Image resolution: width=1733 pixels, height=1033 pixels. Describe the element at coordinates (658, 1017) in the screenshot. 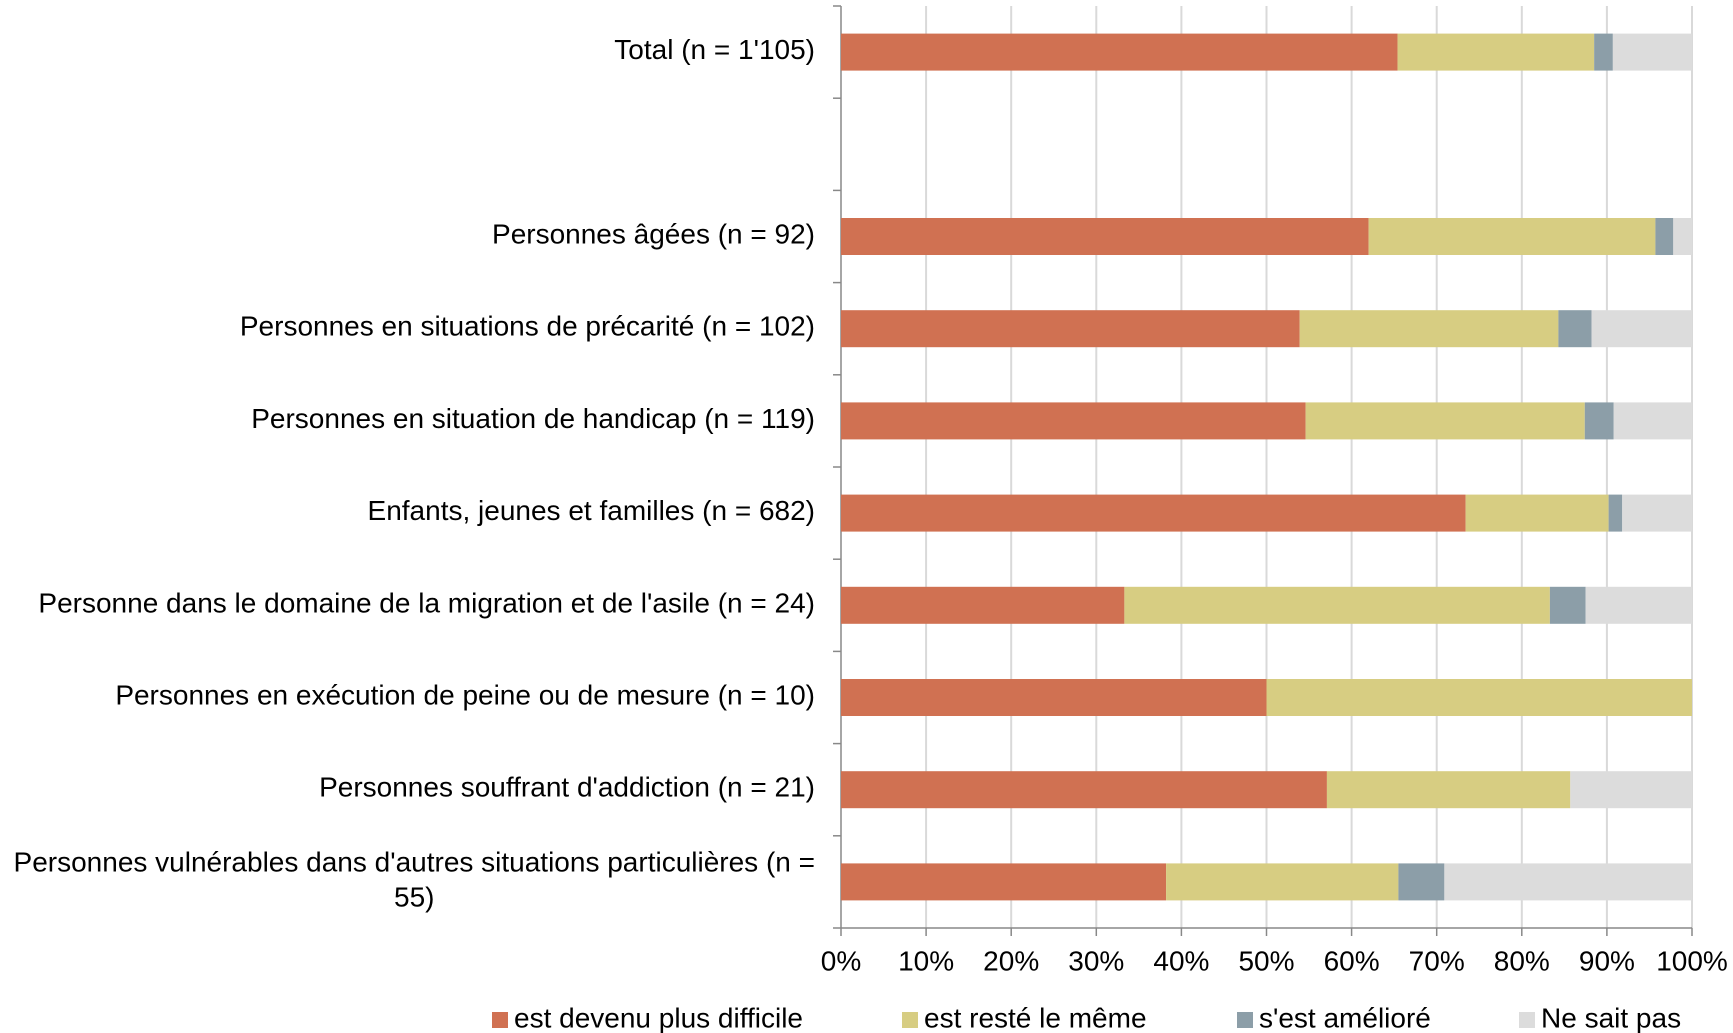

I see `legend-label: est devenu plus difficile` at that location.